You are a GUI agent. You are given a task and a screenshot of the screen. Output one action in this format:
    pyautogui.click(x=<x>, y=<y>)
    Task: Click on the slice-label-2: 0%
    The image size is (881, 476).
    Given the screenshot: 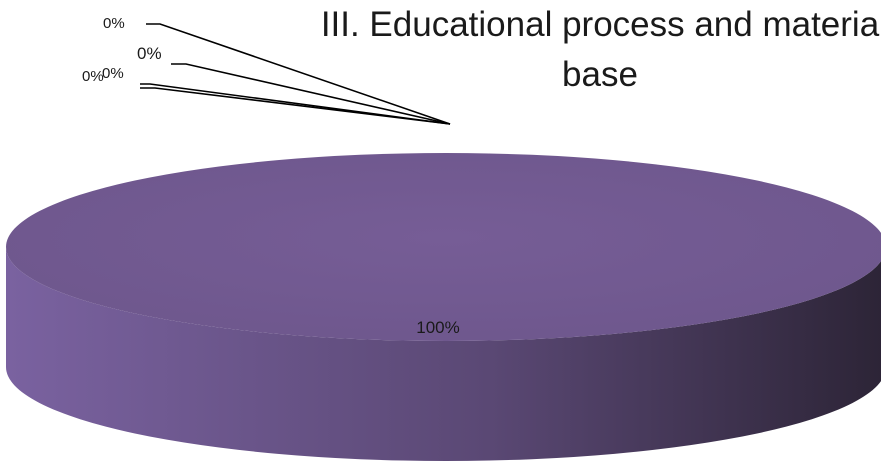 What is the action you would take?
    pyautogui.click(x=93, y=76)
    